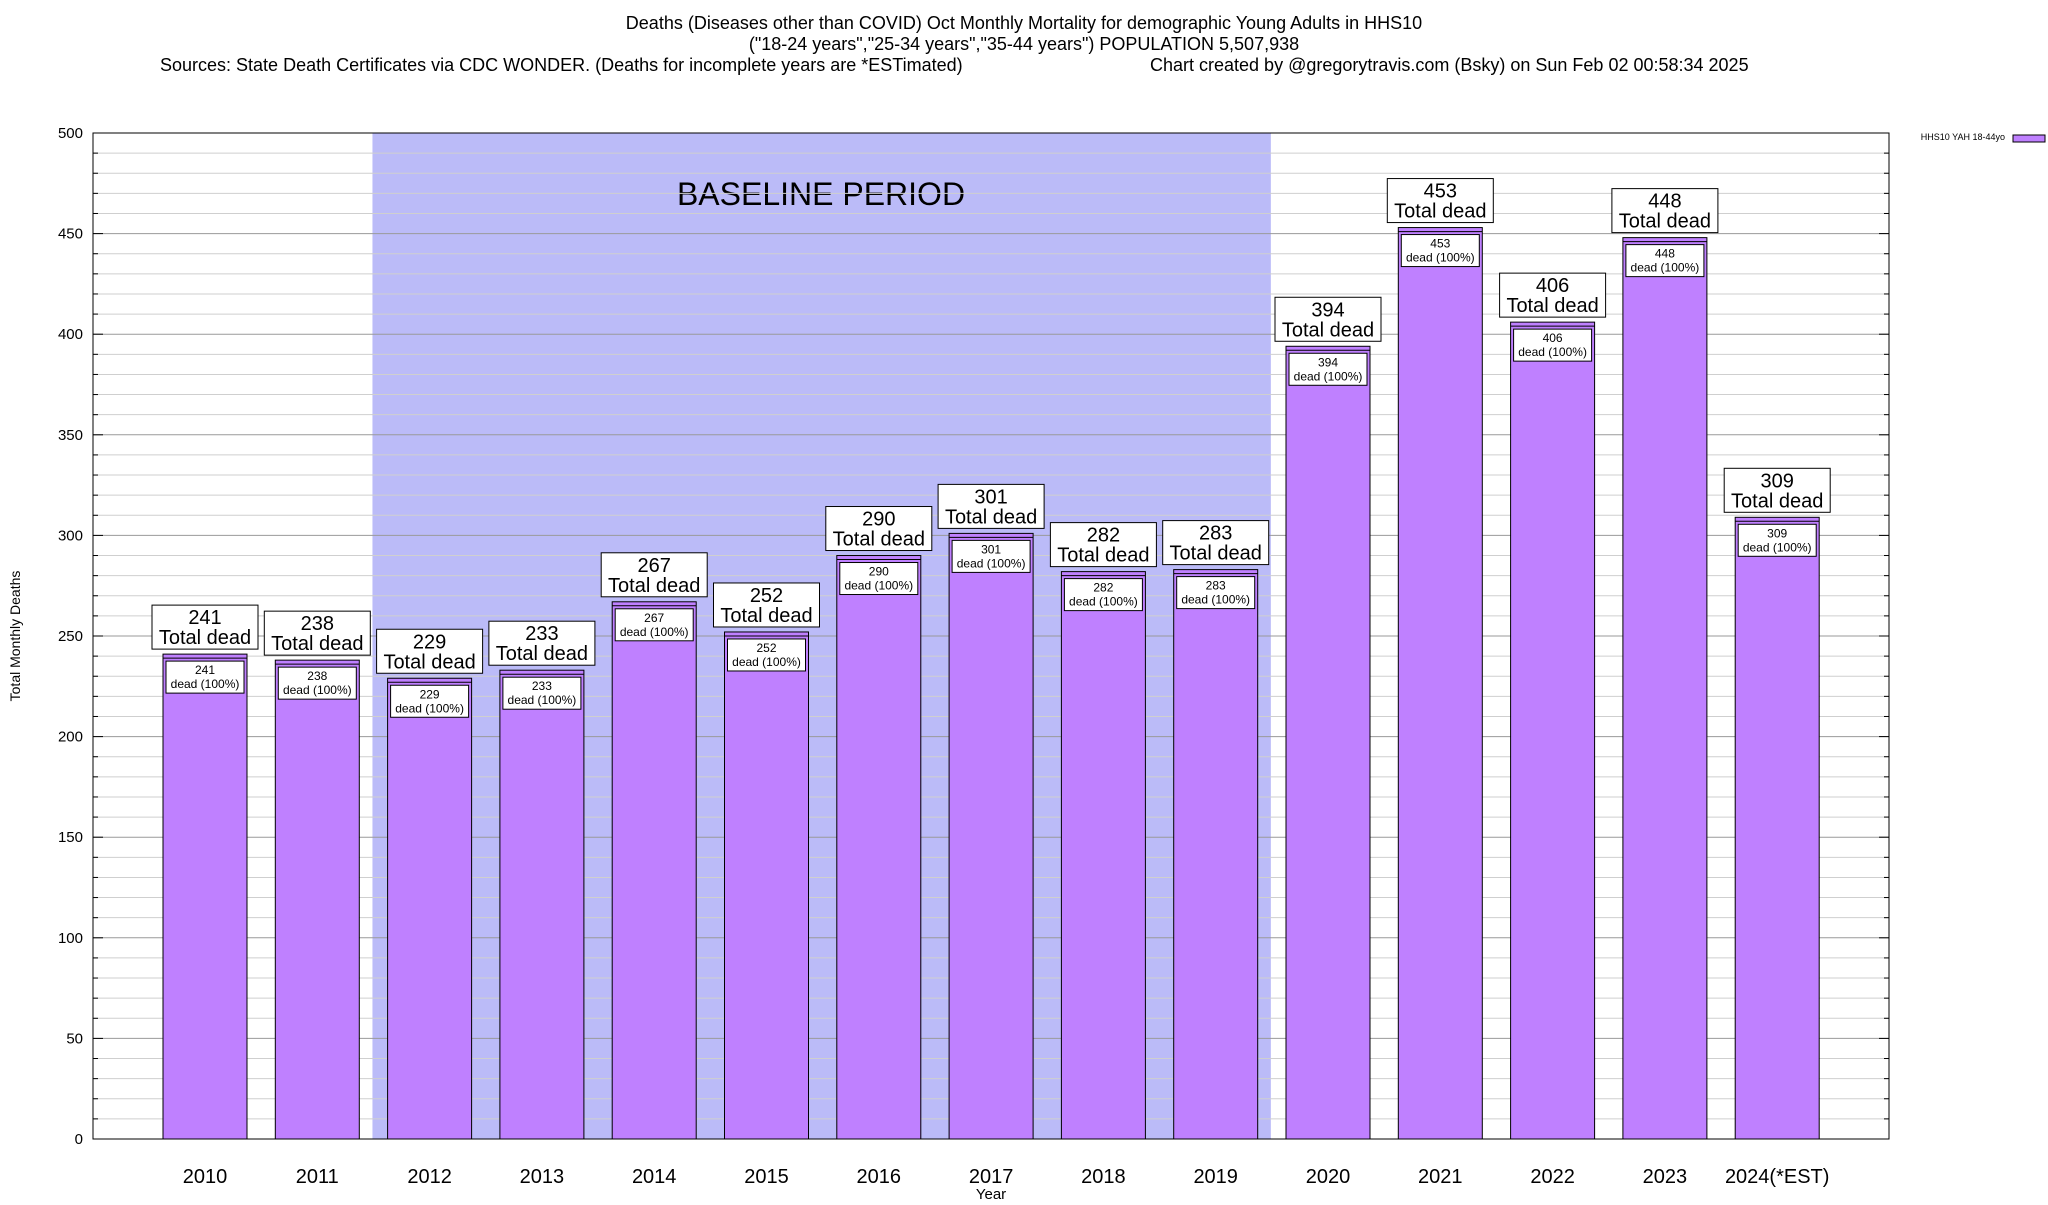 Image resolution: width=2048 pixels, height=1205 pixels. Describe the element at coordinates (1216, 586) in the screenshot. I see `bar-inner-label-value: 283` at that location.